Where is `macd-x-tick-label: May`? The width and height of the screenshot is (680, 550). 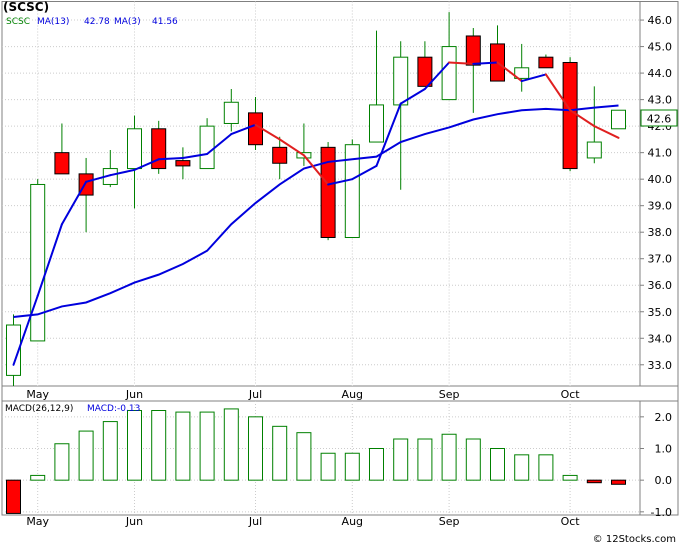 macd-x-tick-label: May is located at coordinates (37, 521).